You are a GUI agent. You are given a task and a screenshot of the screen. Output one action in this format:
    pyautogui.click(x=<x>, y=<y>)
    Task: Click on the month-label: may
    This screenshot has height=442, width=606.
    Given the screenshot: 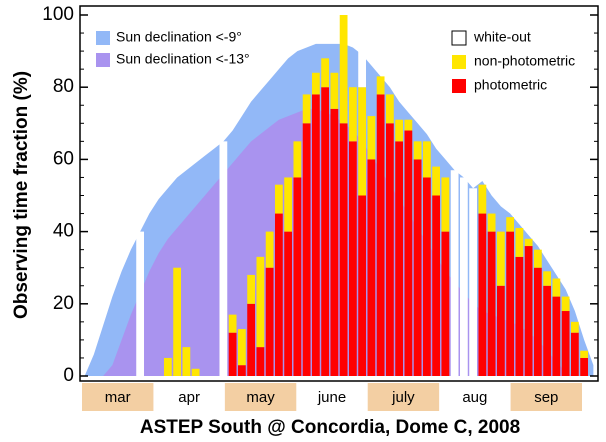 What is the action you would take?
    pyautogui.click(x=260, y=397)
    